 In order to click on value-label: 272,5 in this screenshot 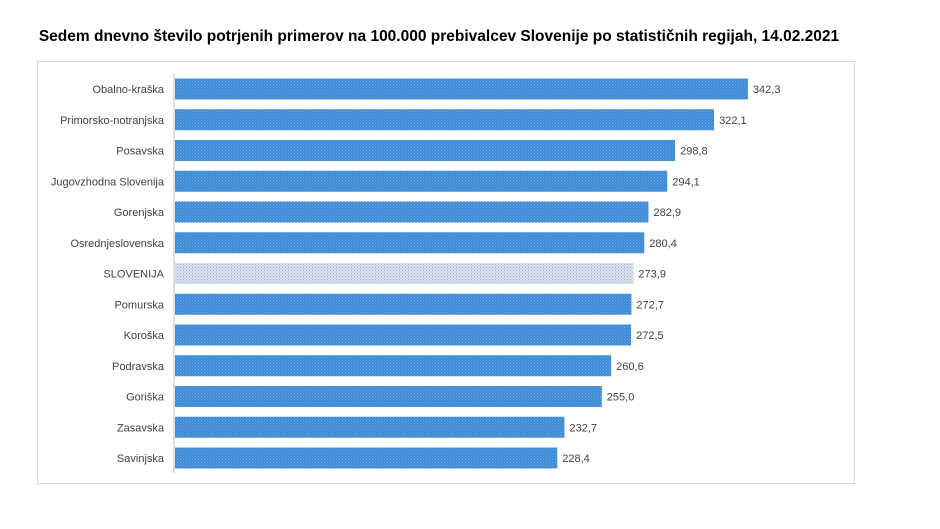, I will do `click(650, 336)`.